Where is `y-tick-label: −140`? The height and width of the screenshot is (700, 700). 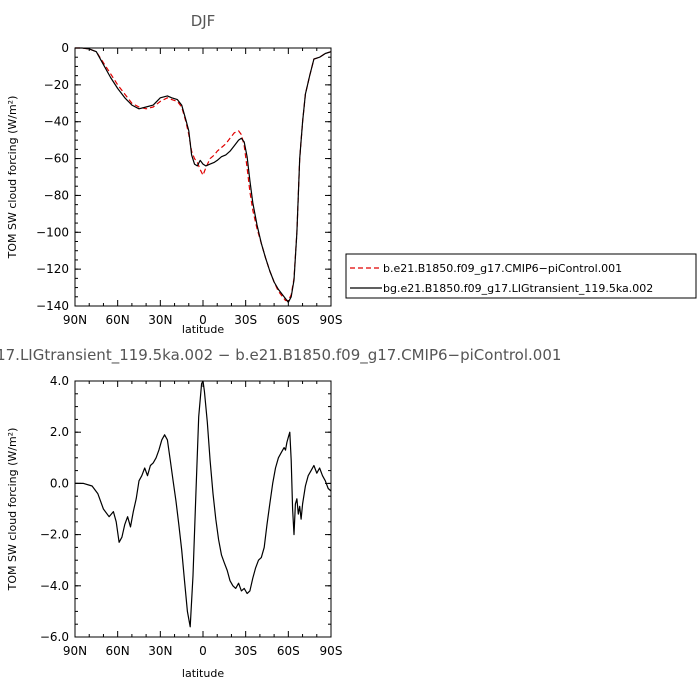 y-tick-label: −140 is located at coordinates (52, 306).